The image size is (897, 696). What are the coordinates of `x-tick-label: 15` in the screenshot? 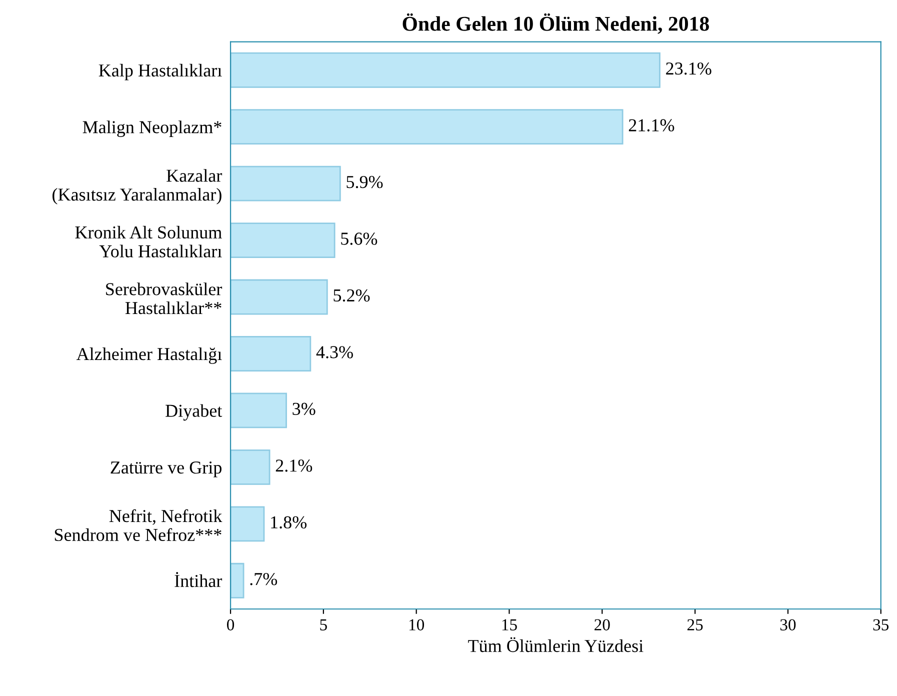 It's located at (509, 624).